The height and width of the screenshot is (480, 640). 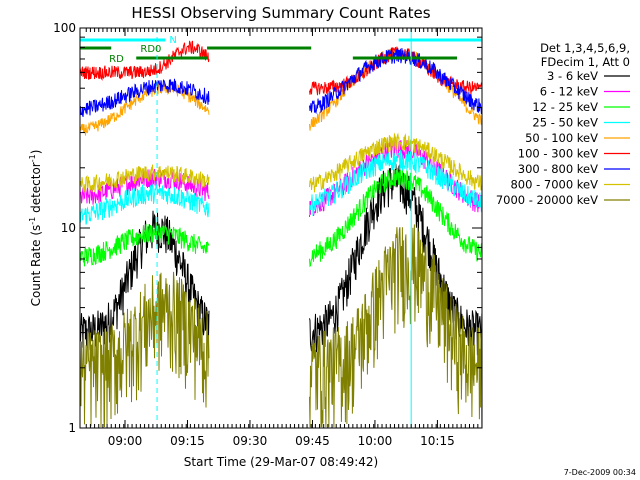 I want to click on x-tick-label-6: 10:15, so click(x=437, y=441).